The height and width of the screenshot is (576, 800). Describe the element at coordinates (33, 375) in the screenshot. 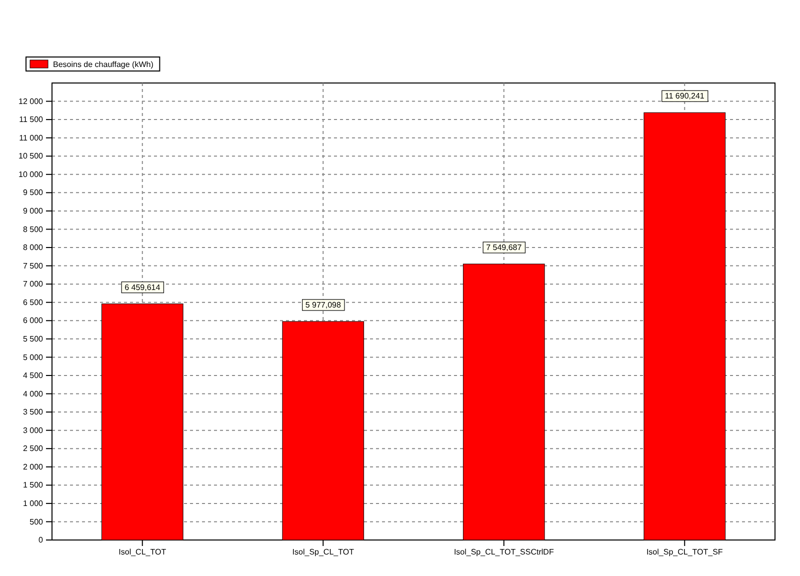

I see `y-tick-label: 4 500` at that location.